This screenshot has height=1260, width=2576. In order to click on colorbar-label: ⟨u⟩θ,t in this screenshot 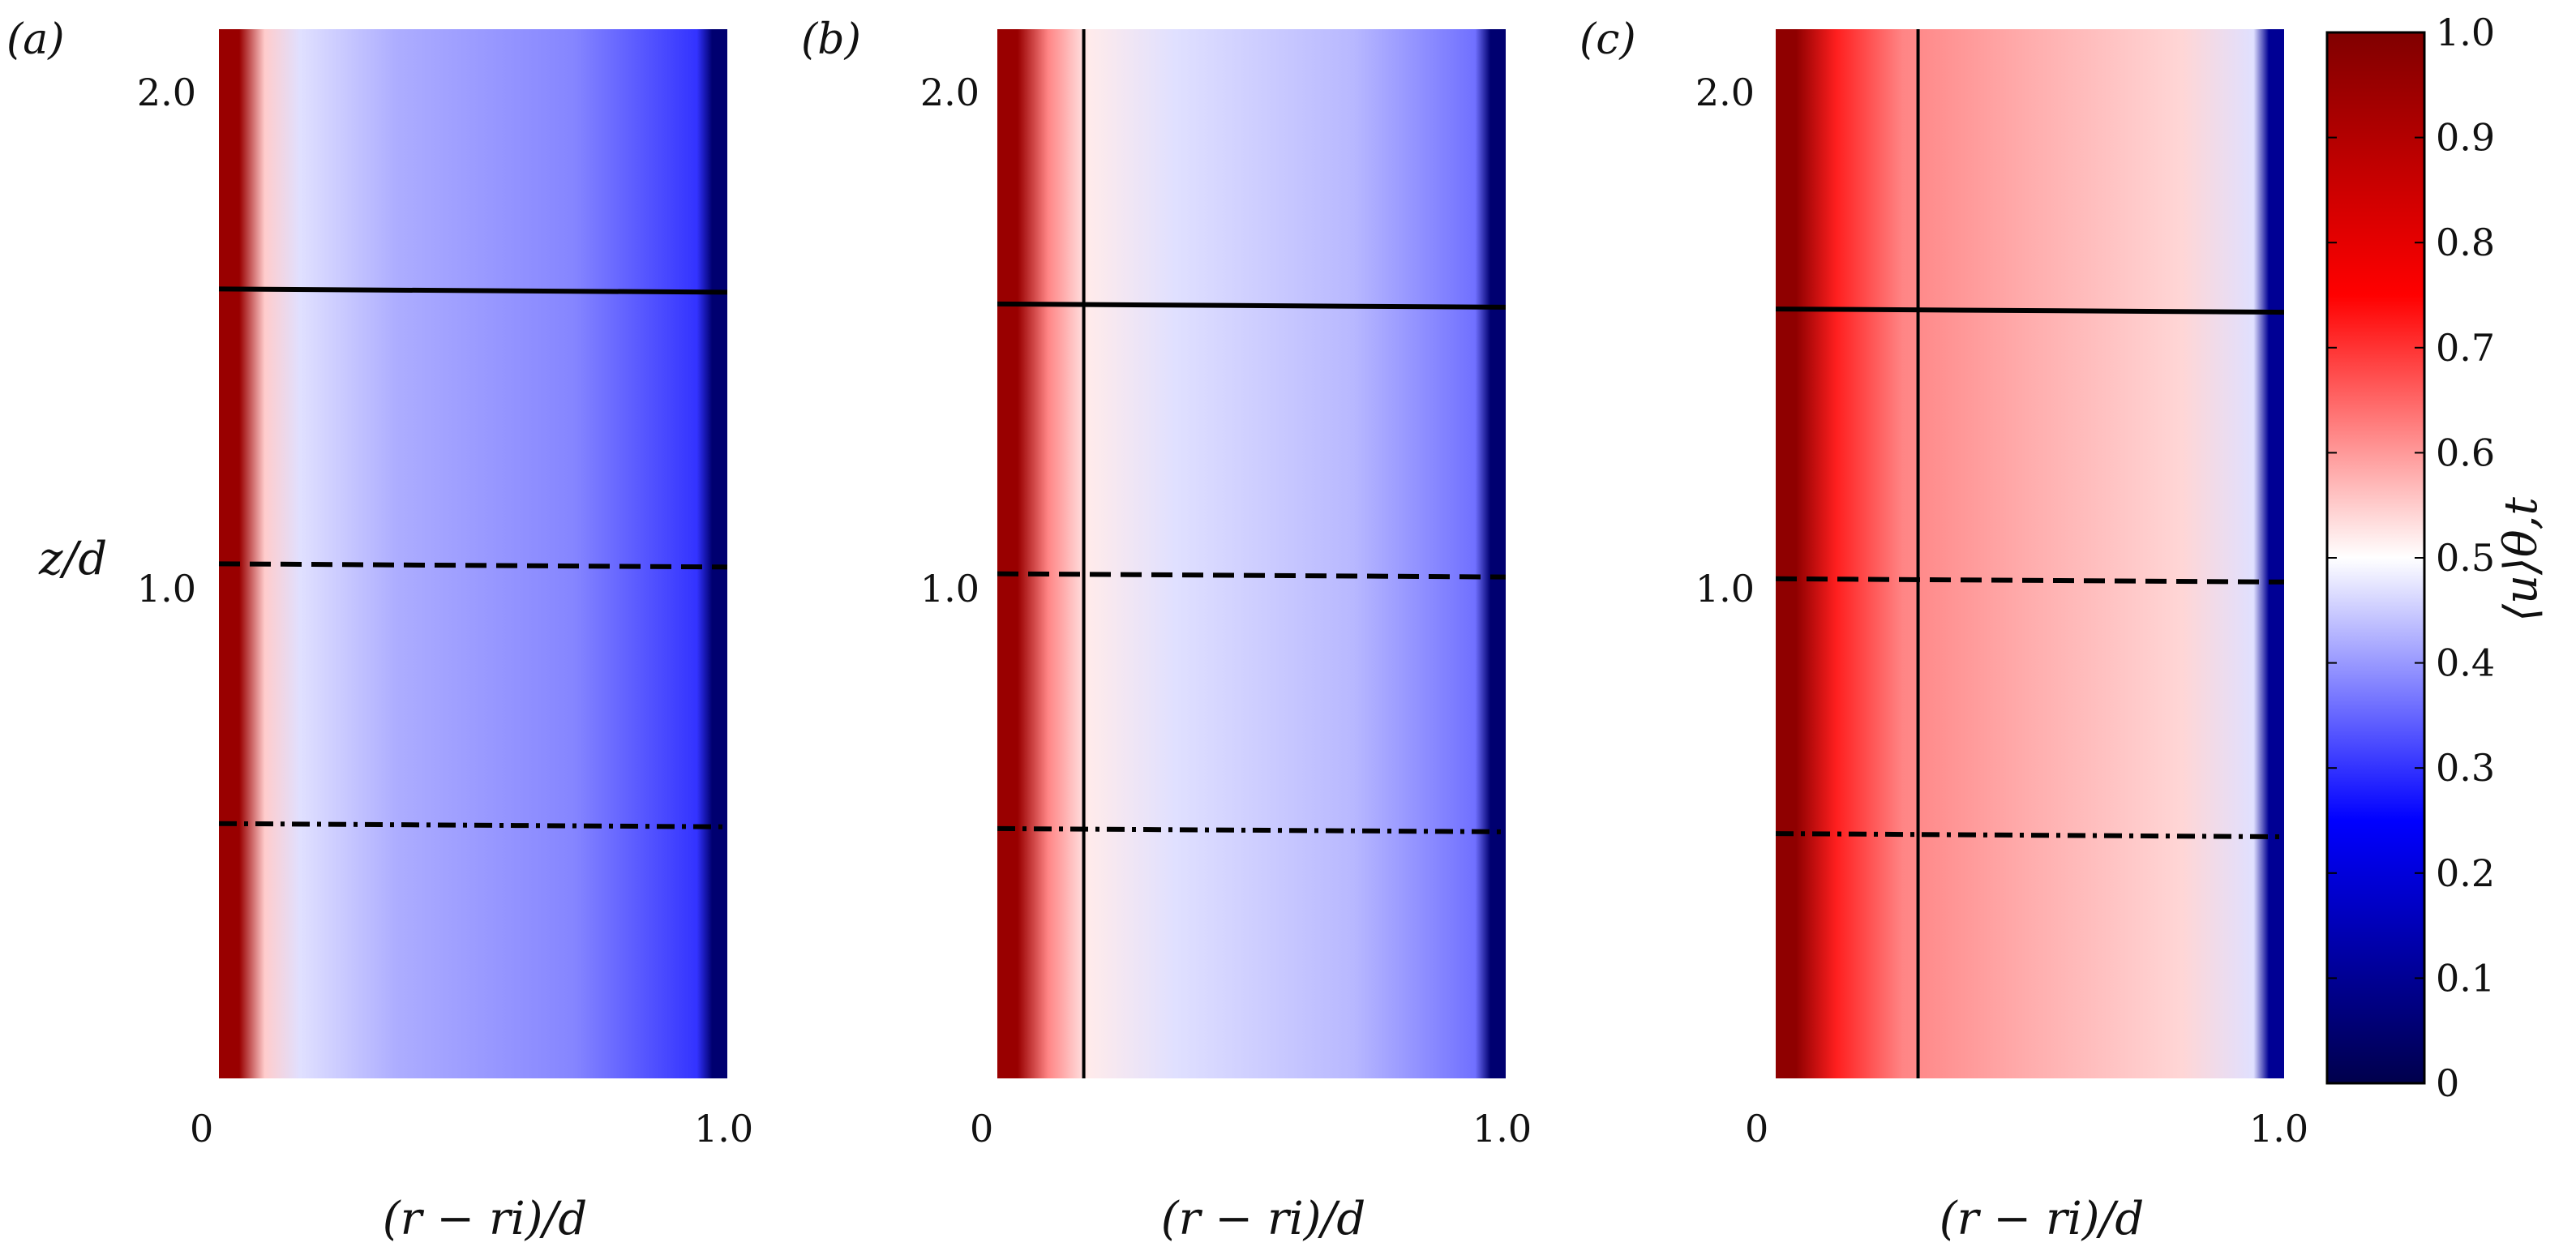, I will do `click(2521, 560)`.